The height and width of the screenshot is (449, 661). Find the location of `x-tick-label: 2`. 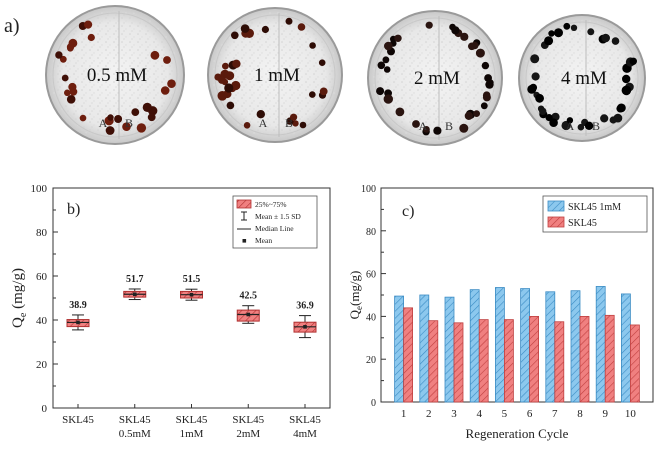

x-tick-label: 2 is located at coordinates (429, 414).